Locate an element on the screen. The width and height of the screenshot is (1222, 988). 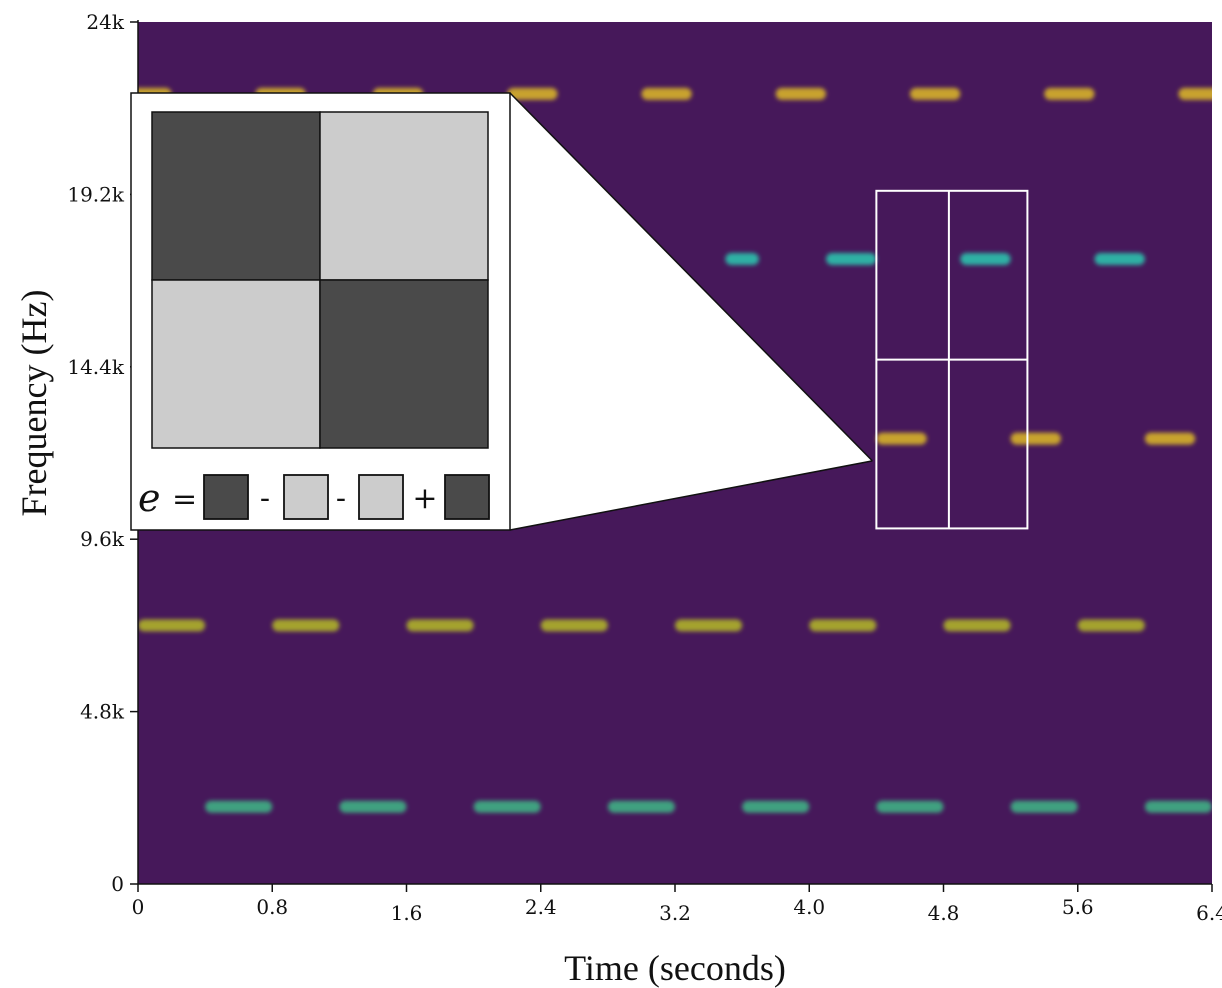
zoom-wedge is located at coordinates (691, 311).